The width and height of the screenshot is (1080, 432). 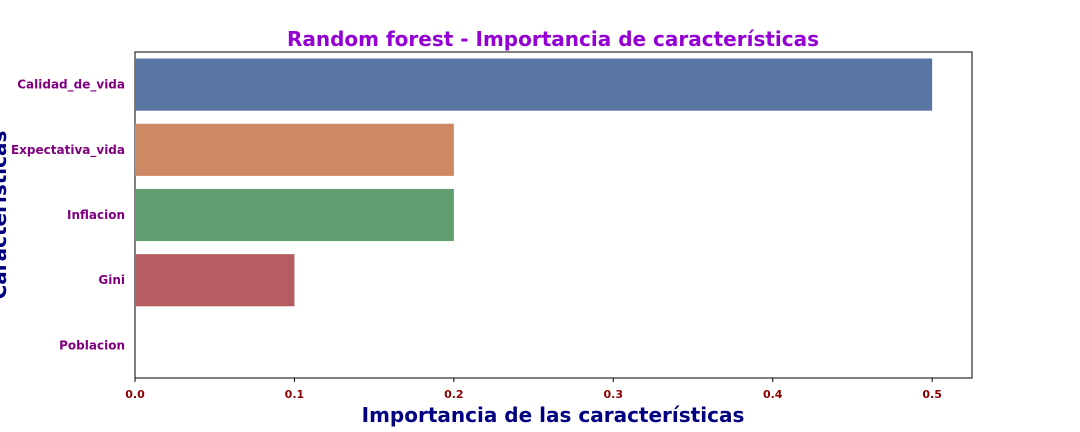 I want to click on x-tick-label: 0.1, so click(x=295, y=394).